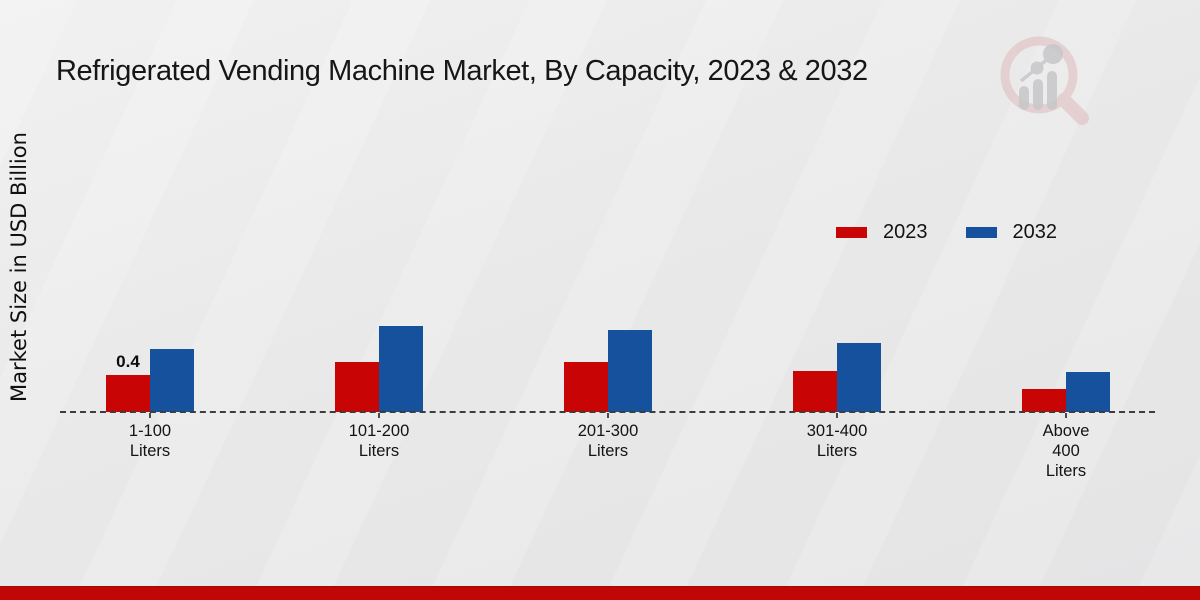 This screenshot has width=1200, height=600. Describe the element at coordinates (630, 371) in the screenshot. I see `bar-2032-group3` at that location.